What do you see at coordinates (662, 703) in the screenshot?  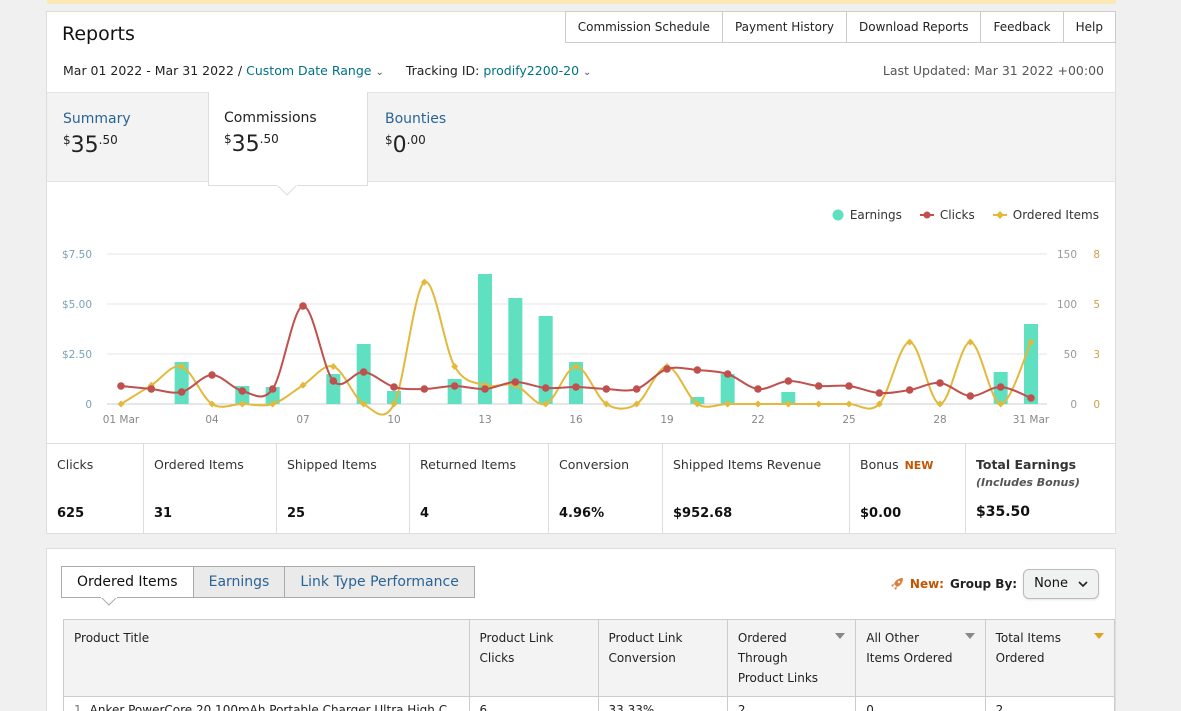 I see `cell-conversion: 33.33%` at bounding box center [662, 703].